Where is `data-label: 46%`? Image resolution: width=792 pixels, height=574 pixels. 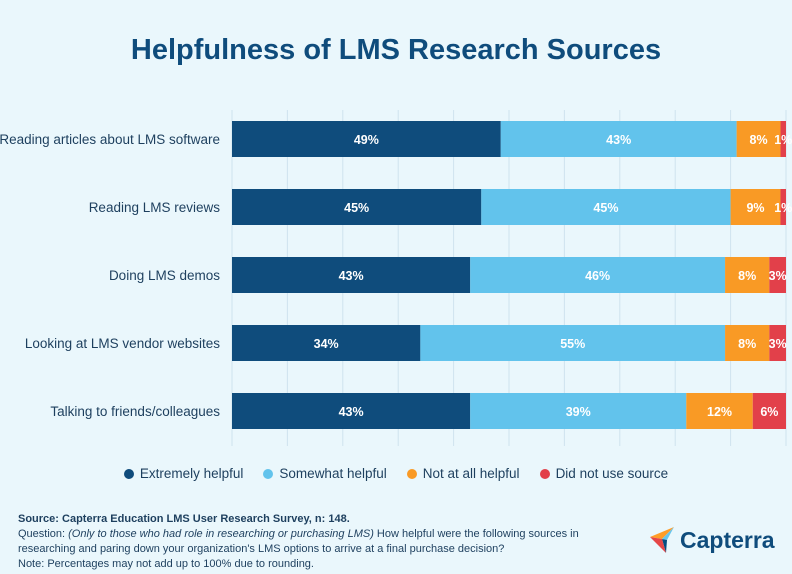 data-label: 46% is located at coordinates (597, 276).